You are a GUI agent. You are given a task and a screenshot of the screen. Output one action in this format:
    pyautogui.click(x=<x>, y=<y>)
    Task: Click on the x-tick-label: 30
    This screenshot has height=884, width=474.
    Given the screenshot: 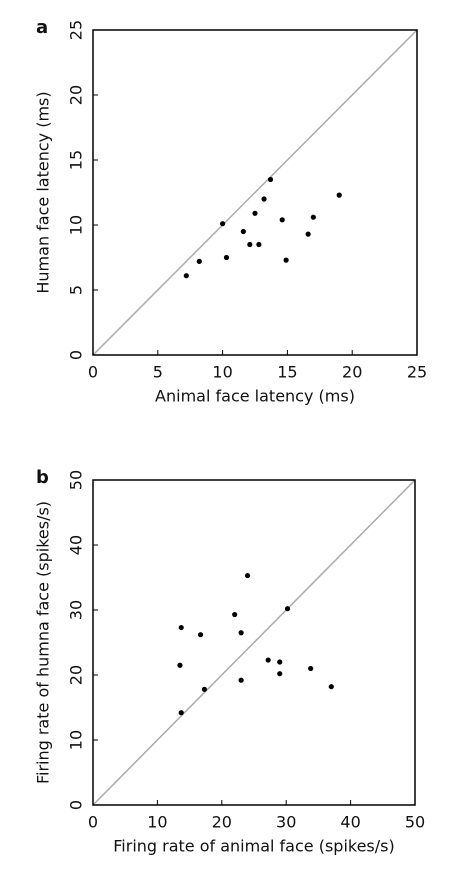 What is the action you would take?
    pyautogui.click(x=286, y=822)
    